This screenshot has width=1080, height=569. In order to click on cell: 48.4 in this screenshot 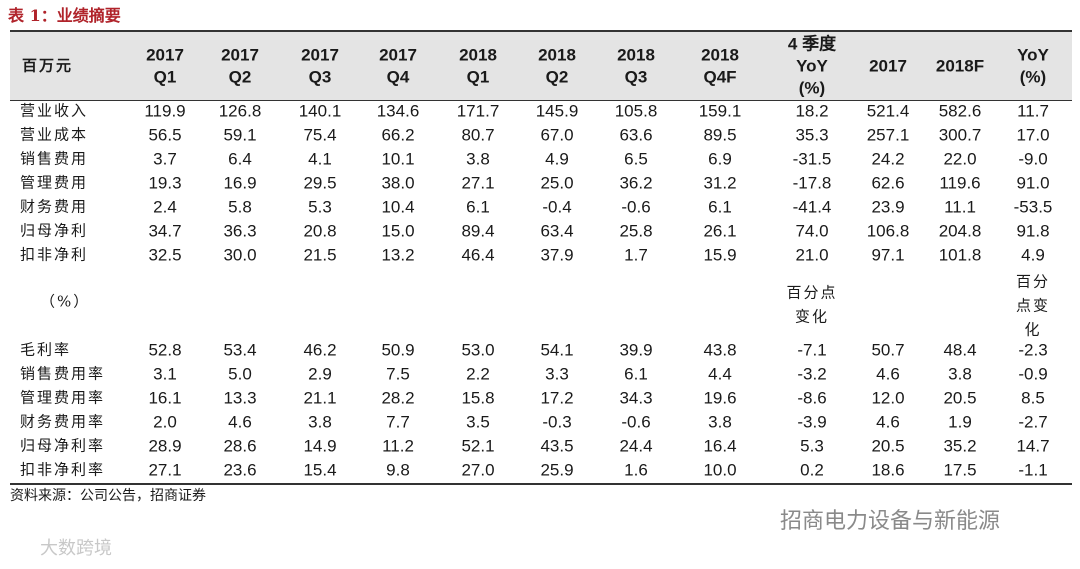, I will do `click(960, 350)`.